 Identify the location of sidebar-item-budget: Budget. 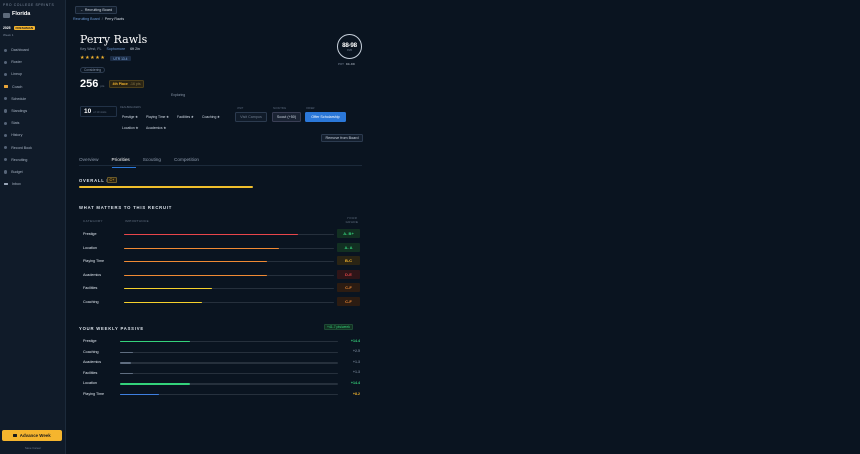
(33, 172).